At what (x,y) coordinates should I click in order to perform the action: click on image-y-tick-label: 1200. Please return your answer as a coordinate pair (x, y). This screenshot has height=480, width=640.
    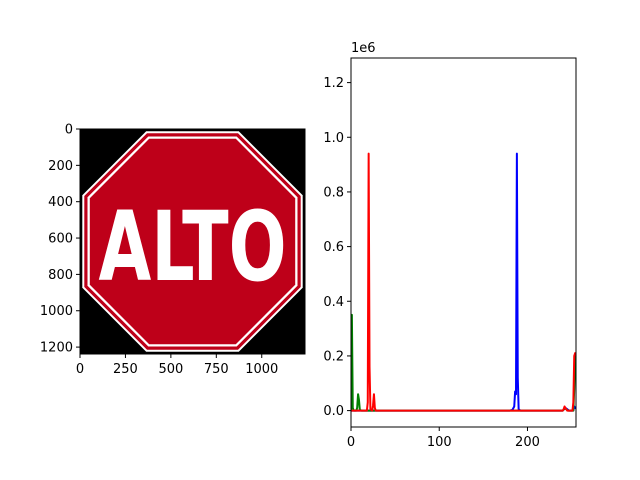
    Looking at the image, I should click on (56, 348).